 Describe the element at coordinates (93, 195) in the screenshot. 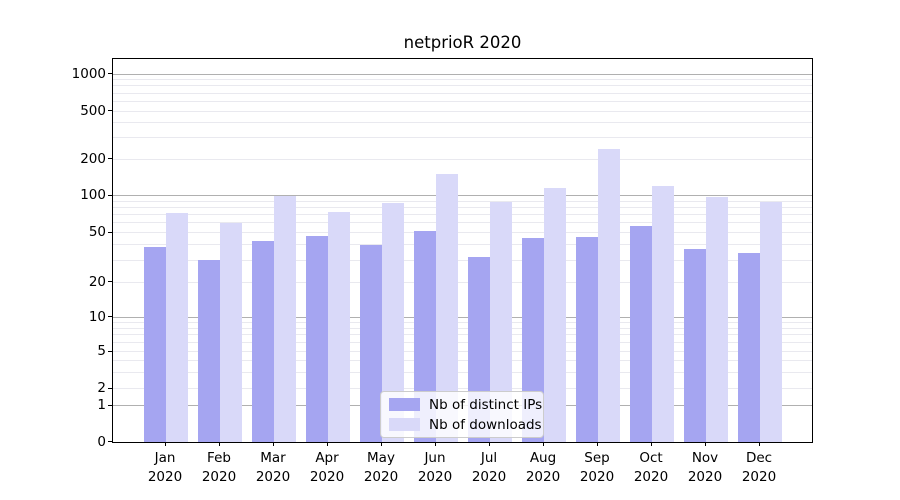

I see `y-tick-label: 100` at that location.